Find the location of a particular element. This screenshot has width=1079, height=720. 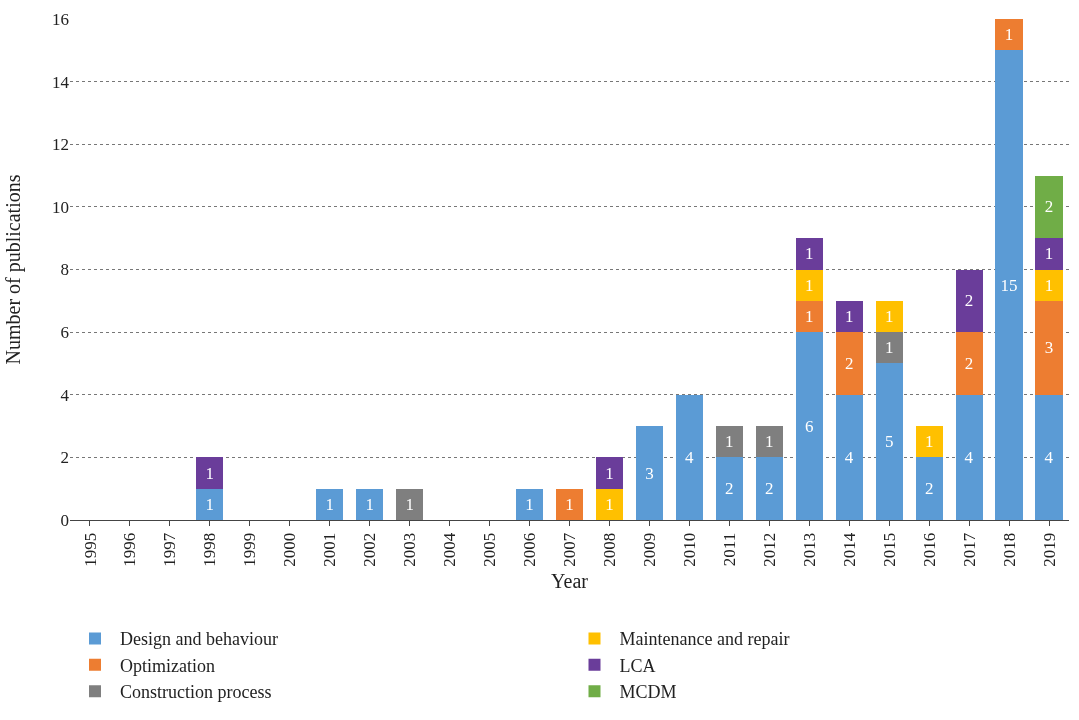

data-label: 5 is located at coordinates (889, 442).